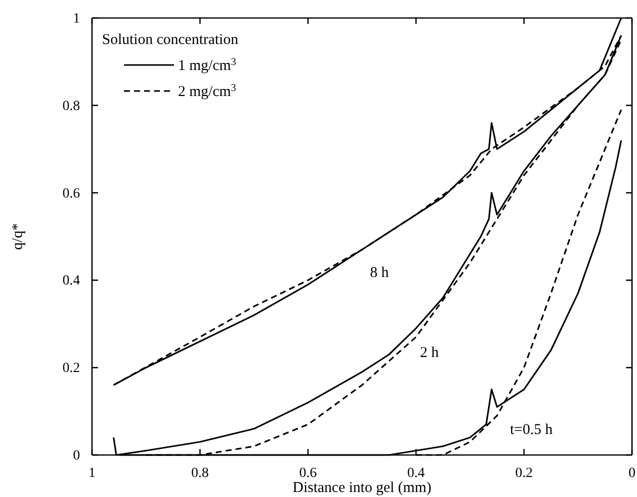 The height and width of the screenshot is (497, 637). I want to click on x-tick-label: 0.8, so click(200, 473).